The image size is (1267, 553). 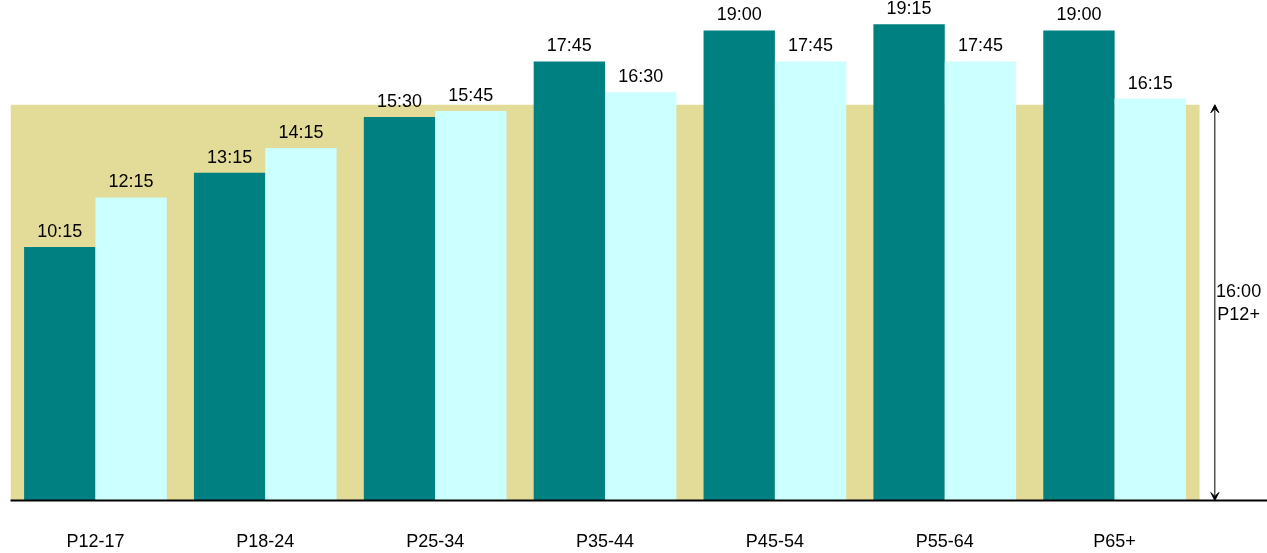 What do you see at coordinates (774, 540) in the screenshot?
I see `x-tick-label: P45-54` at bounding box center [774, 540].